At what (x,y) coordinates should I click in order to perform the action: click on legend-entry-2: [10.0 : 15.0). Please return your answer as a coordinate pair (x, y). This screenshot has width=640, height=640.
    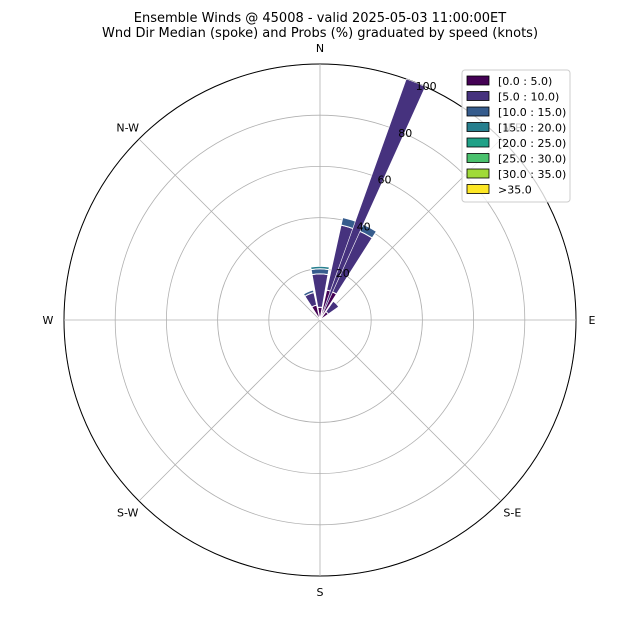
    Looking at the image, I should click on (532, 112).